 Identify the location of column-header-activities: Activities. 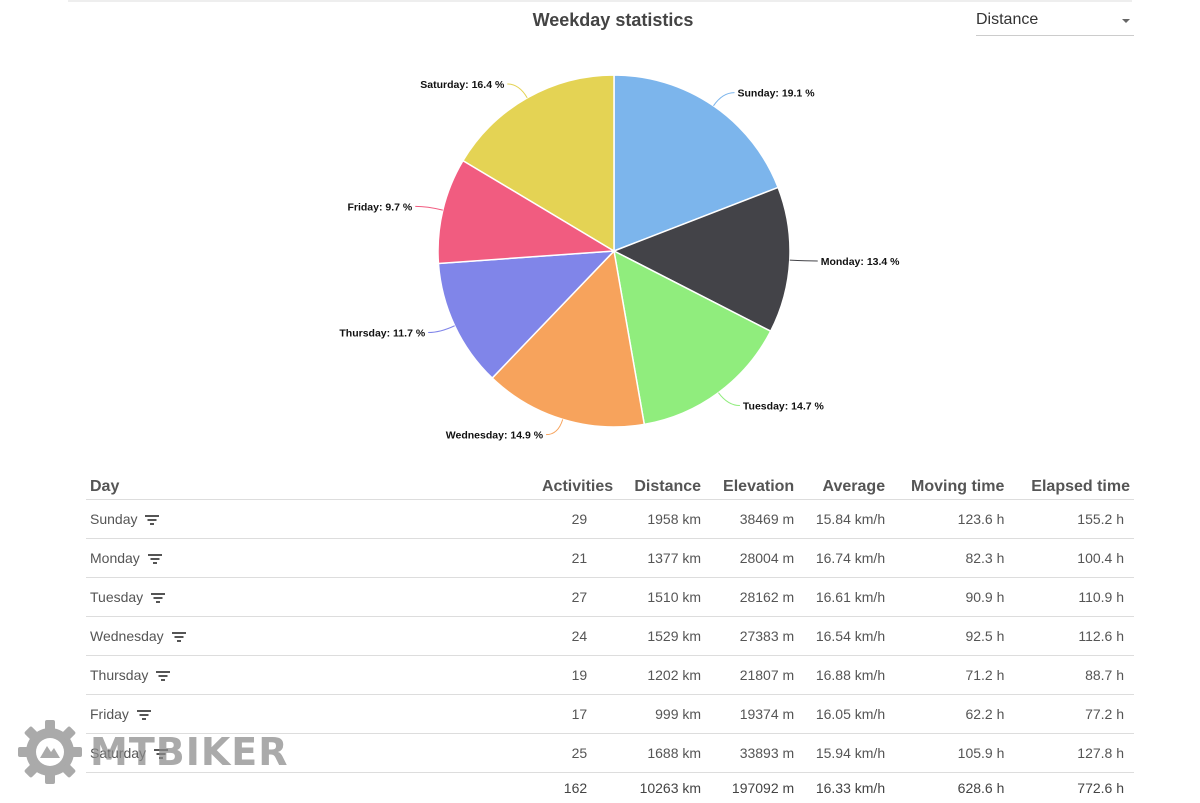
(570, 487).